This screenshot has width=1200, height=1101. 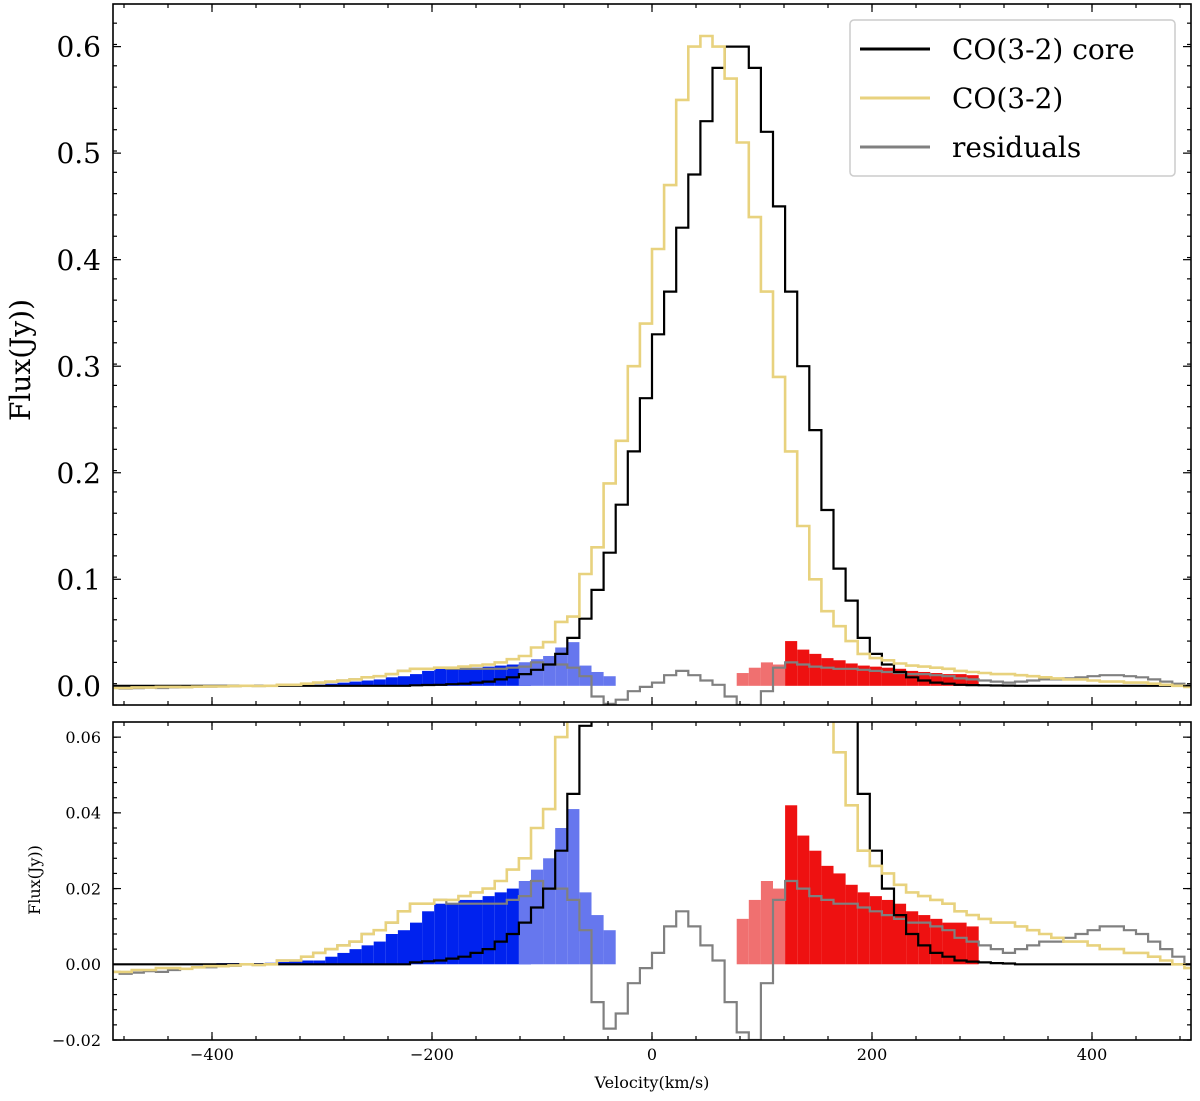 I want to click on y-tick-label: 0.6, so click(x=78, y=47).